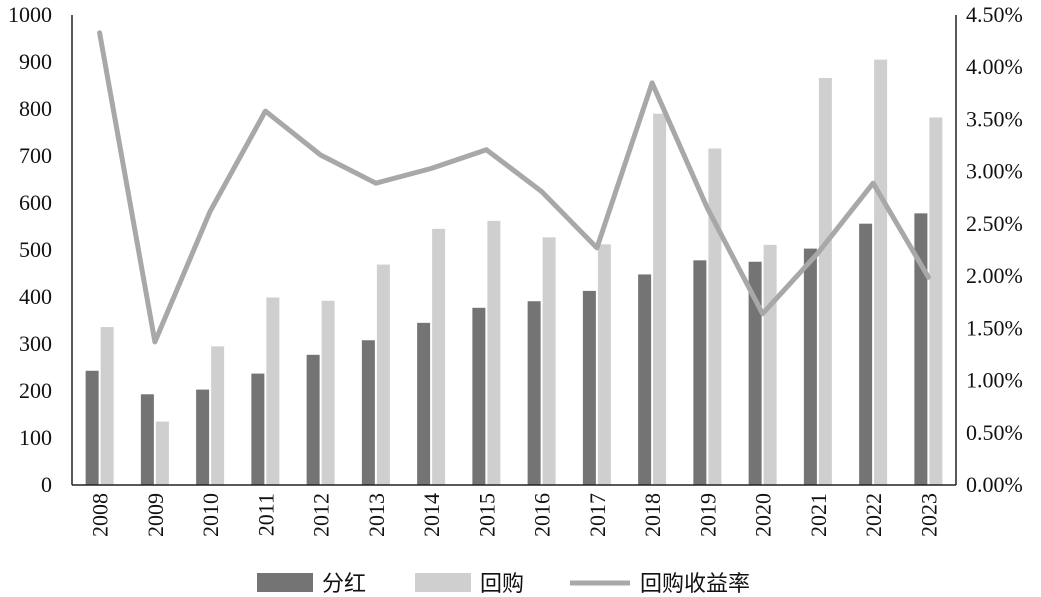 The image size is (1041, 597). What do you see at coordinates (825, 281) in the screenshot?
I see `bar-buyback-2021` at bounding box center [825, 281].